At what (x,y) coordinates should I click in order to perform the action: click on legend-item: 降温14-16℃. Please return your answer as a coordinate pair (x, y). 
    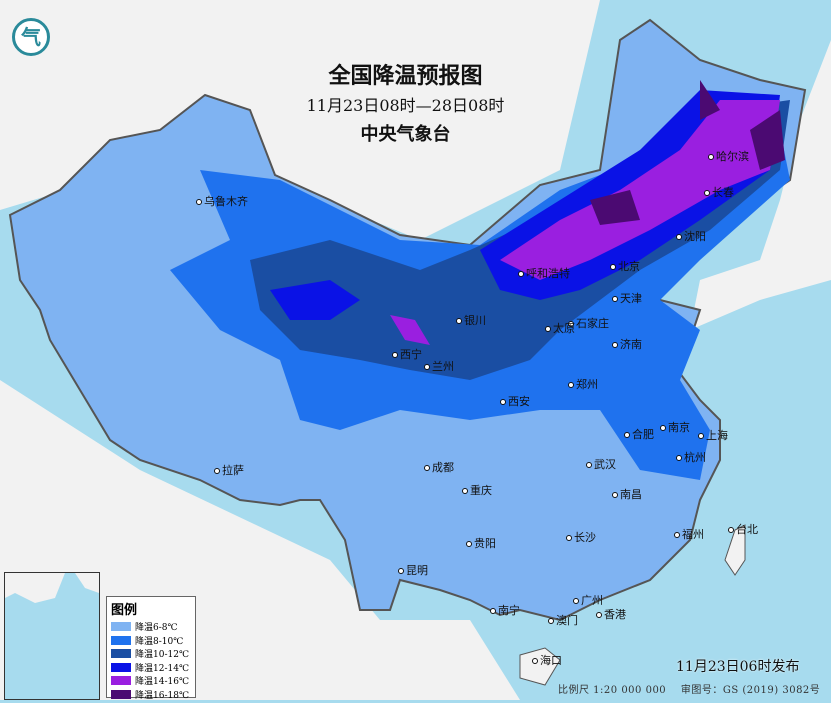
    Looking at the image, I should click on (151, 681).